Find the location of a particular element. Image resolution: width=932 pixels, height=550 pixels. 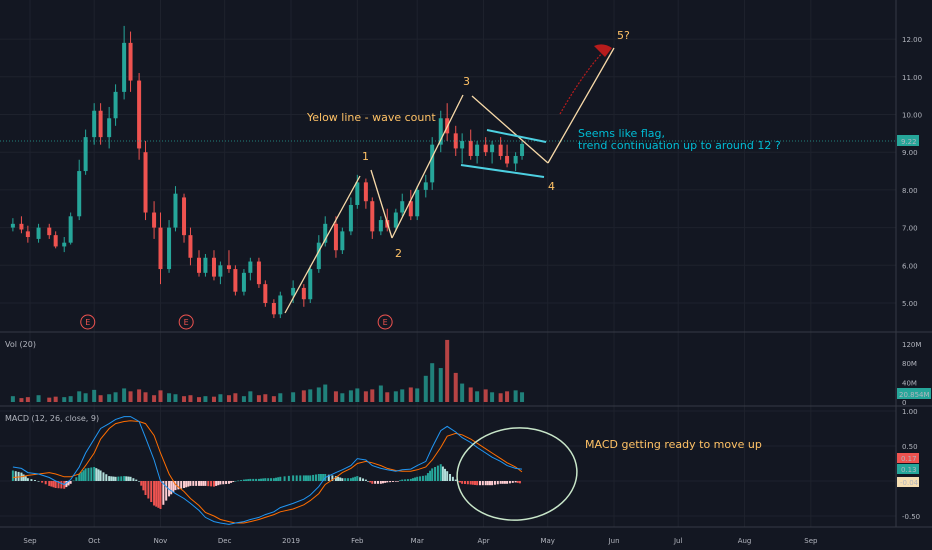

event-marker-label: E is located at coordinates (186, 322).